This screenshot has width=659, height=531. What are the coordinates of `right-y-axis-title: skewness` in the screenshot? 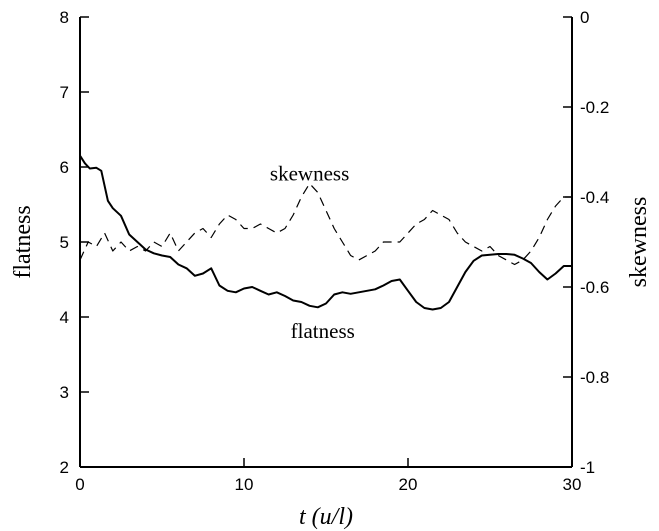 It's located at (639, 242).